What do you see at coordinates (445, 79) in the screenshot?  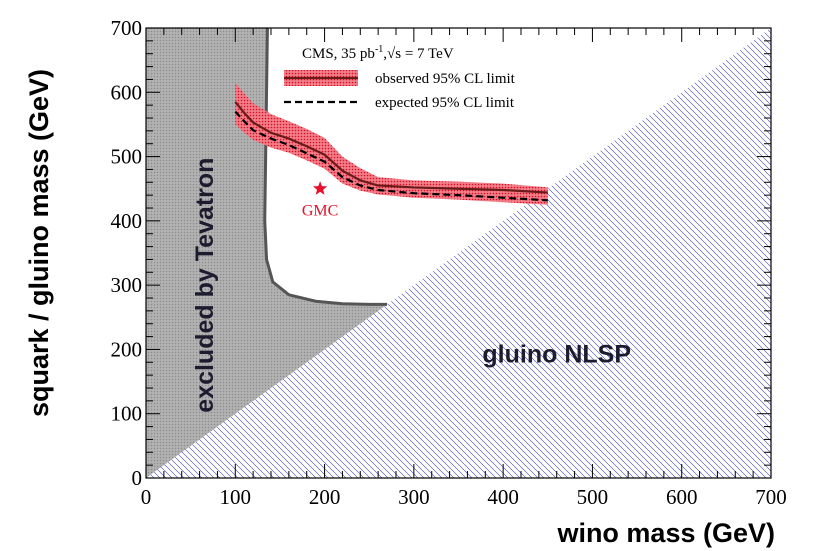 I see `legend-observed-label: observed 95% CL limit` at bounding box center [445, 79].